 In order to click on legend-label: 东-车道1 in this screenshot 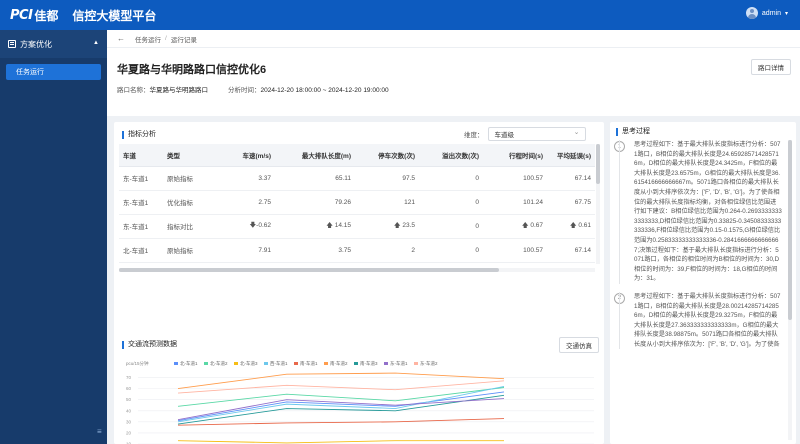, I will do `click(399, 363)`.